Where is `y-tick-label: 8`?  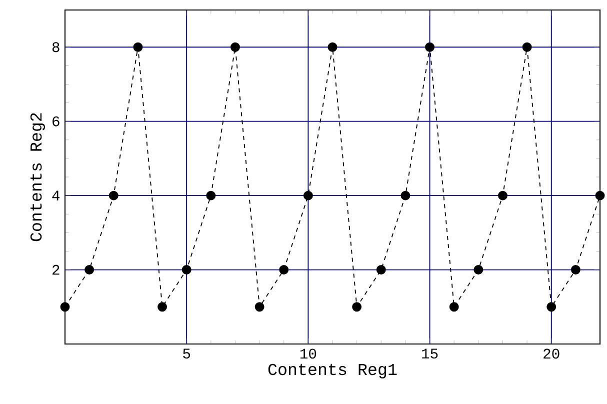 y-tick-label: 8 is located at coordinates (56, 47).